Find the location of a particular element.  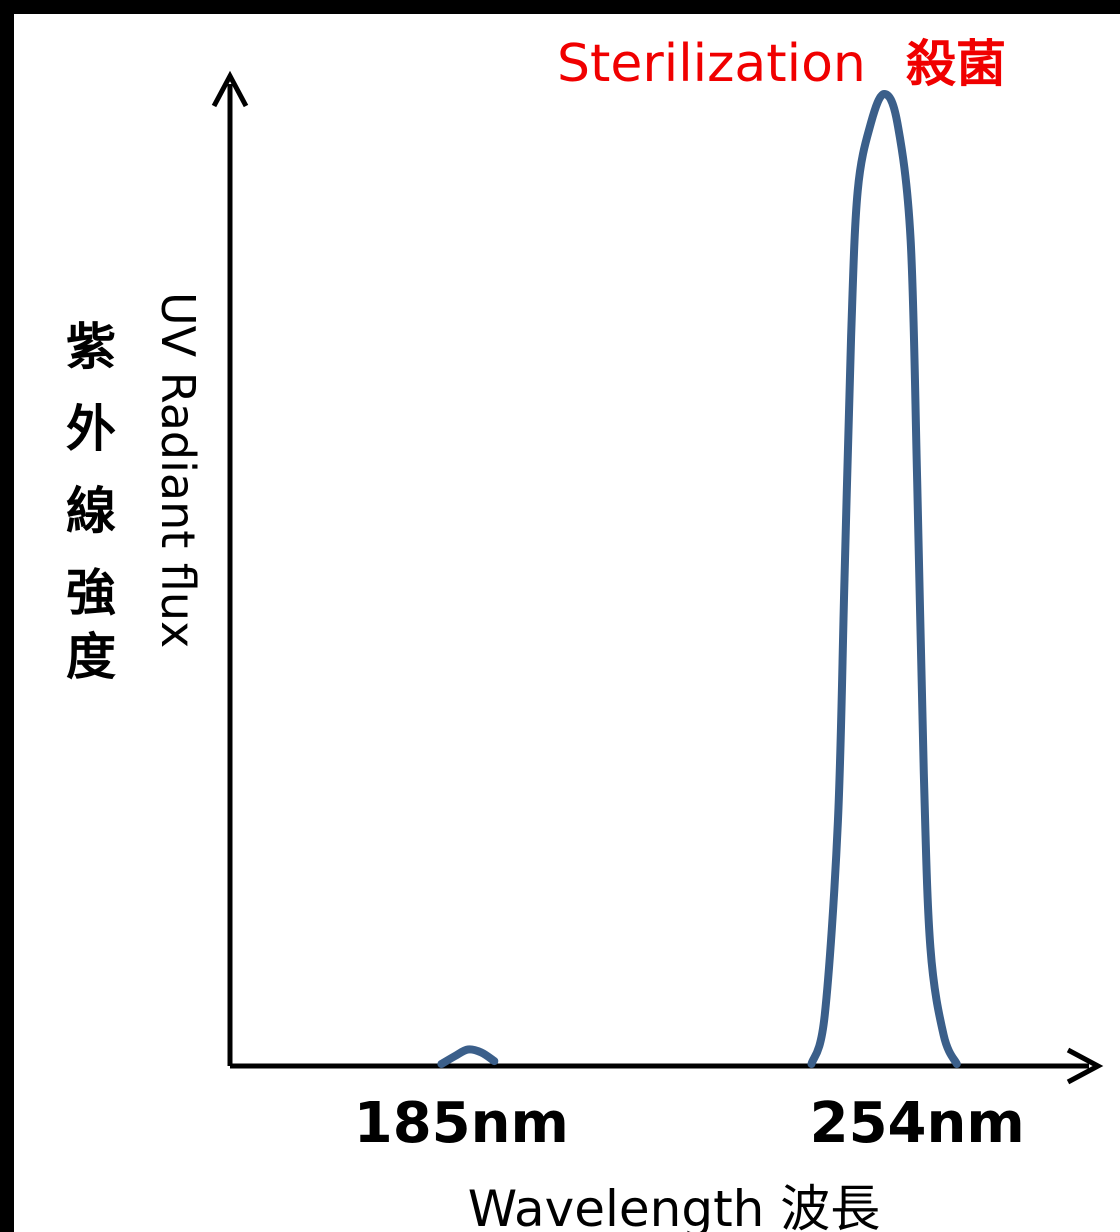

y-axis-arrow is located at coordinates (230, 89).